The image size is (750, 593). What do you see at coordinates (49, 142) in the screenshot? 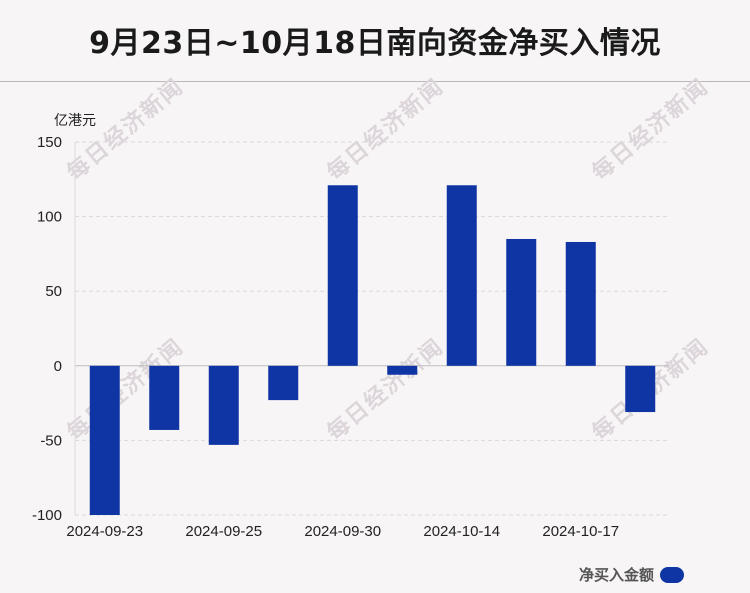
I see `y-tick-label: 150` at bounding box center [49, 142].